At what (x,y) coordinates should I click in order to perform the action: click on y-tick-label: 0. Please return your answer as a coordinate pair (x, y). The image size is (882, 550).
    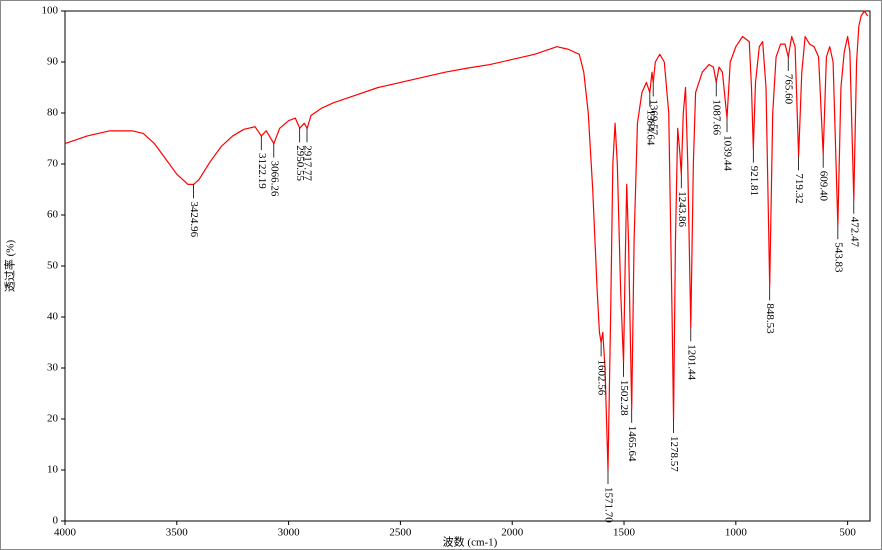
    Looking at the image, I should click on (56, 521).